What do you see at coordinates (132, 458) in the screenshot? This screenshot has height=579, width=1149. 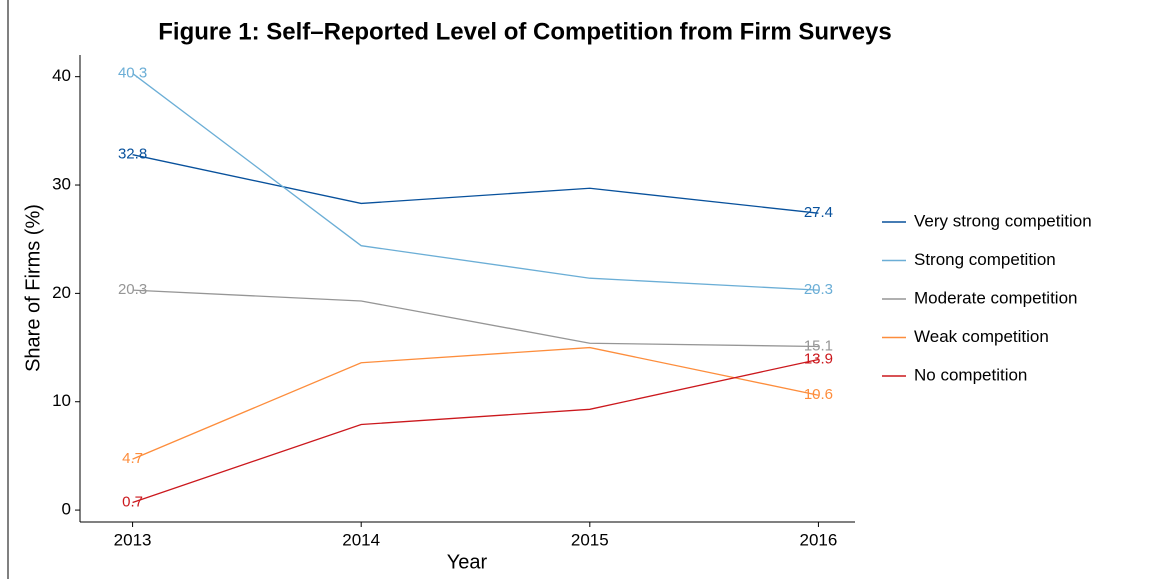 I see `data-label: 4.7` at bounding box center [132, 458].